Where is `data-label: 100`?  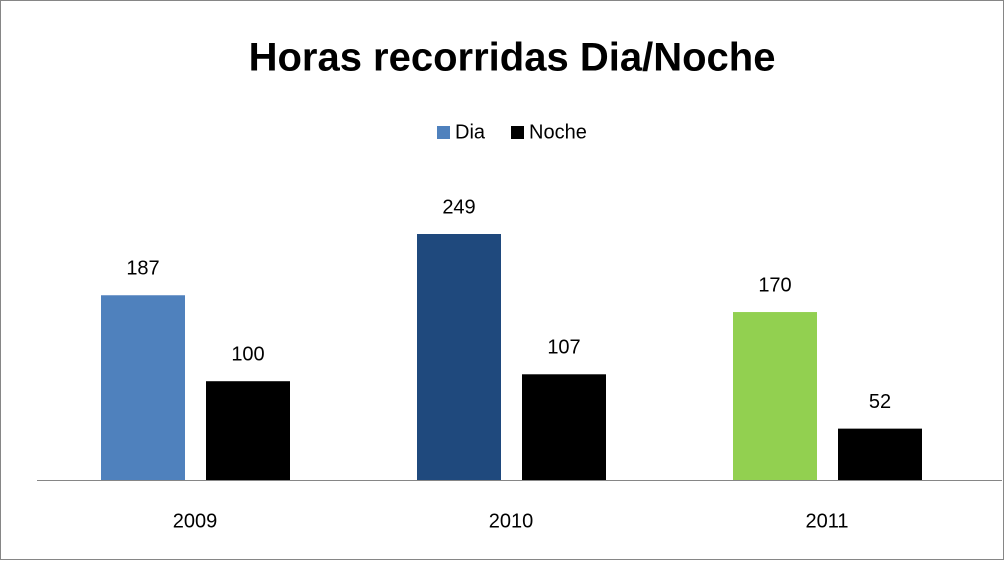 data-label: 100 is located at coordinates (247, 354).